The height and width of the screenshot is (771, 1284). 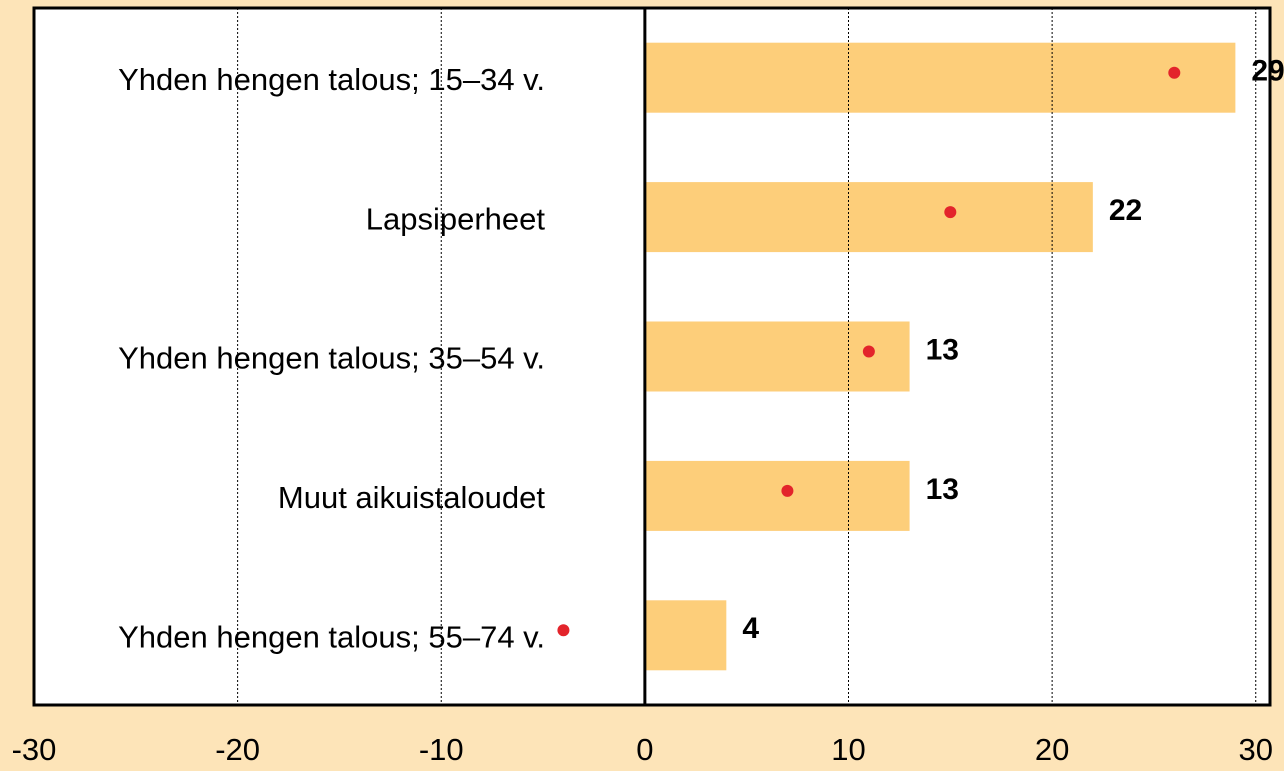 What do you see at coordinates (848, 749) in the screenshot?
I see `x-tick-label: 10` at bounding box center [848, 749].